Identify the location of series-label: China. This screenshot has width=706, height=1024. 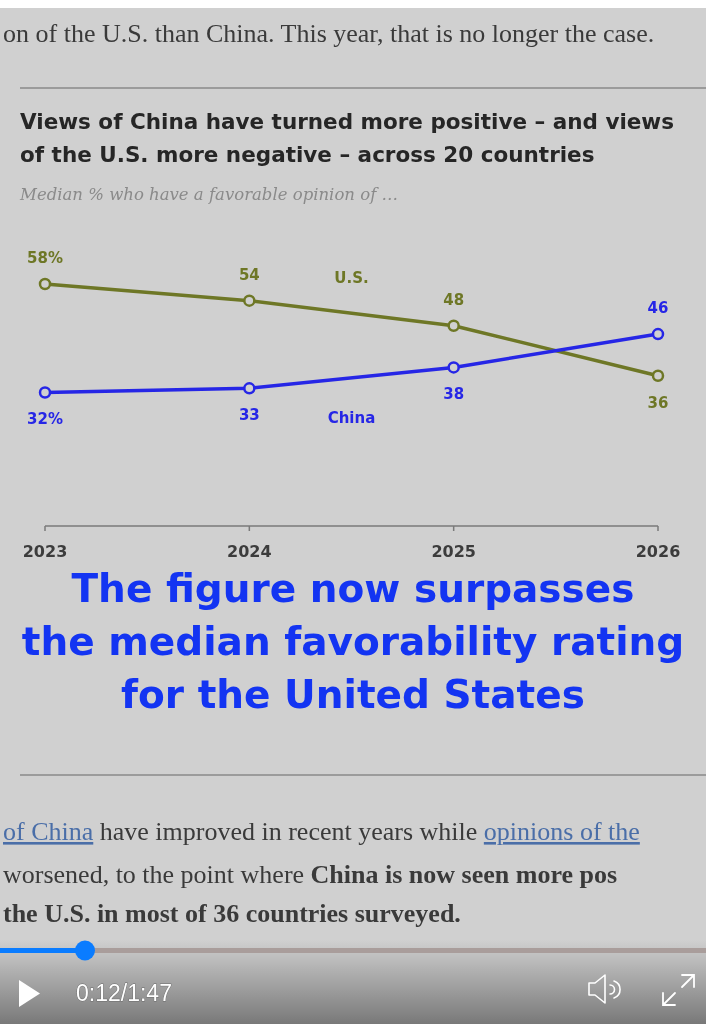
(351, 417).